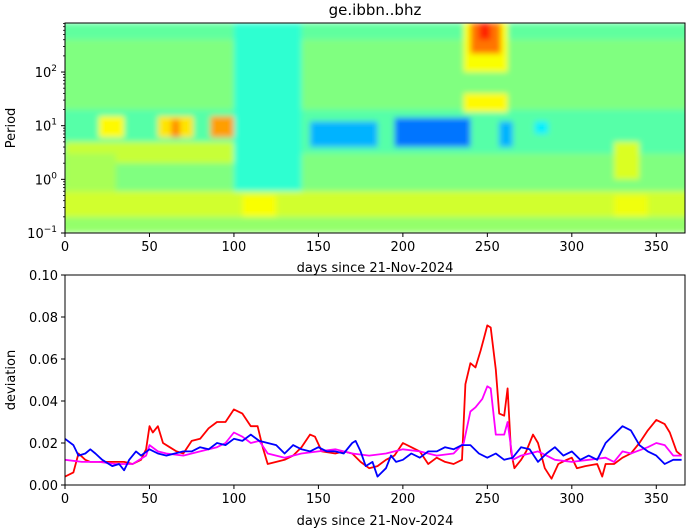 This screenshot has width=690, height=531. I want to click on y-tick-label: 0.10, so click(43, 276).